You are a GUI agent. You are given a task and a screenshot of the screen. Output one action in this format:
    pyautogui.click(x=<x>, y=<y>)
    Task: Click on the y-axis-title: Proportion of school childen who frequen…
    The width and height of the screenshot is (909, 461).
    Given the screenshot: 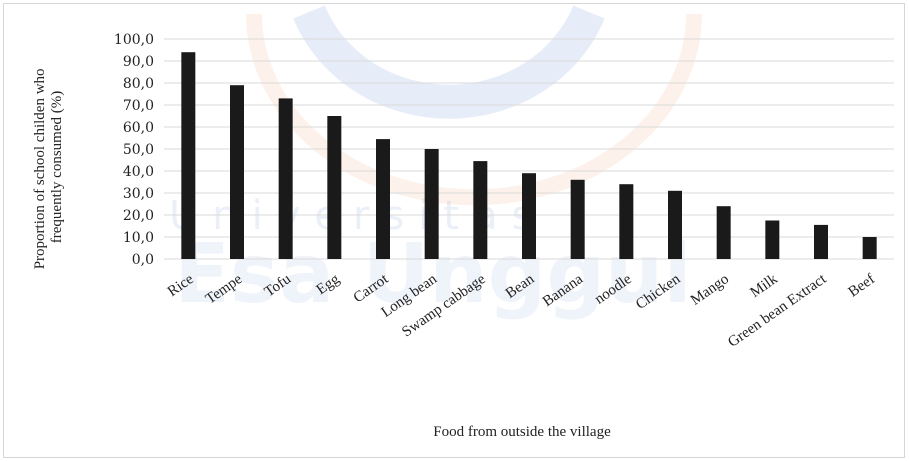 What is the action you would take?
    pyautogui.click(x=48, y=167)
    